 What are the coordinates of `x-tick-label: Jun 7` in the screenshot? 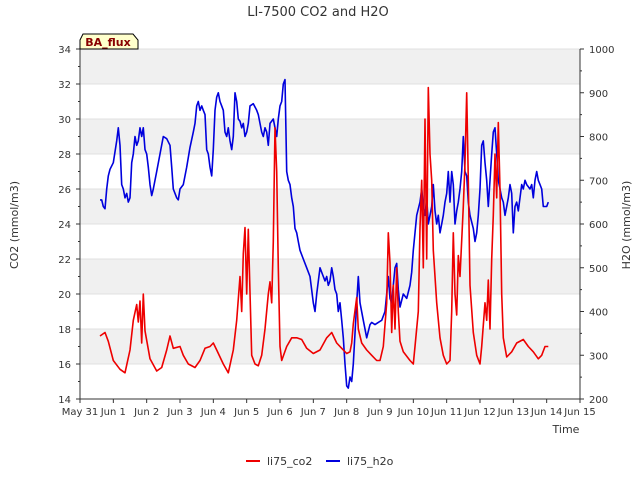 It's located at (313, 412).